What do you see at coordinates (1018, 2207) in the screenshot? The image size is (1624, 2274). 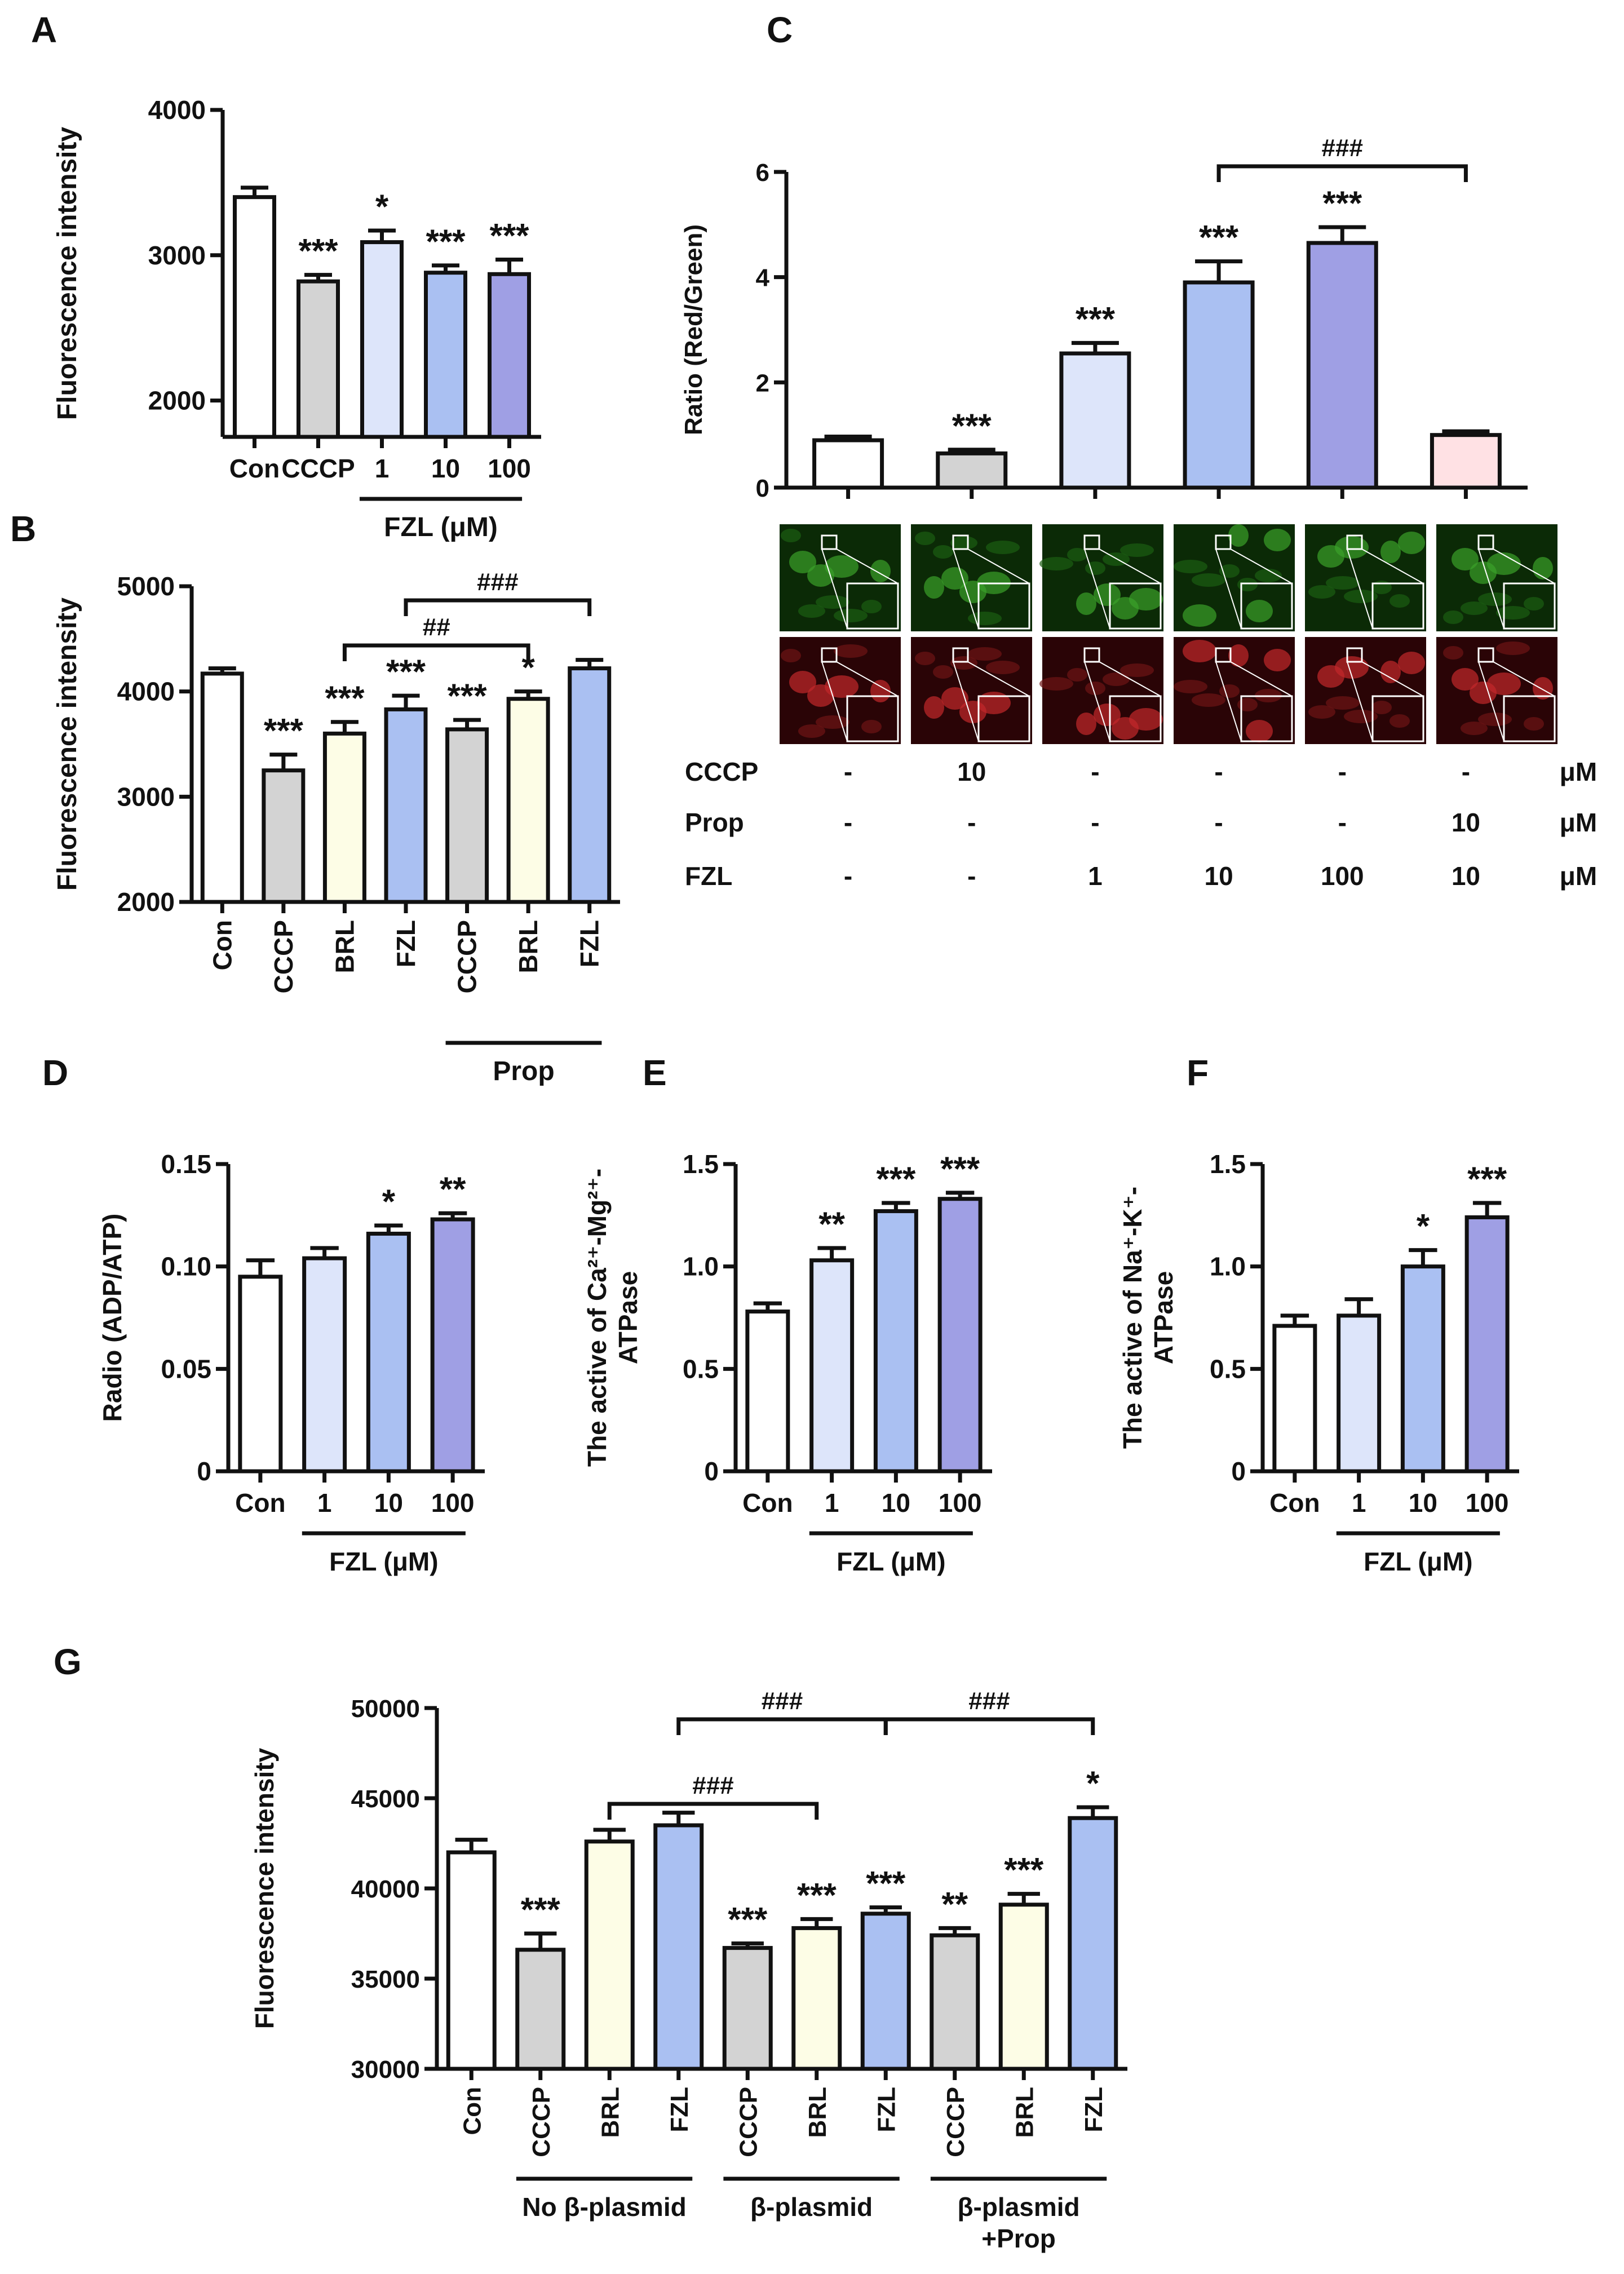 I see `group-label: β-plasmid` at bounding box center [1018, 2207].